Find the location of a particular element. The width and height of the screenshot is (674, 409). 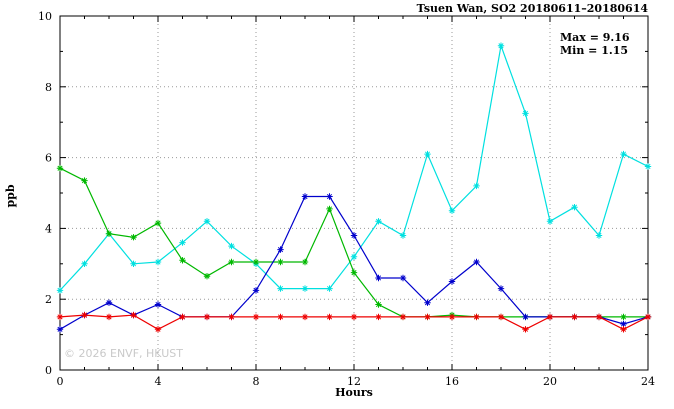

y-axis-label: ppb is located at coordinates (10, 195).